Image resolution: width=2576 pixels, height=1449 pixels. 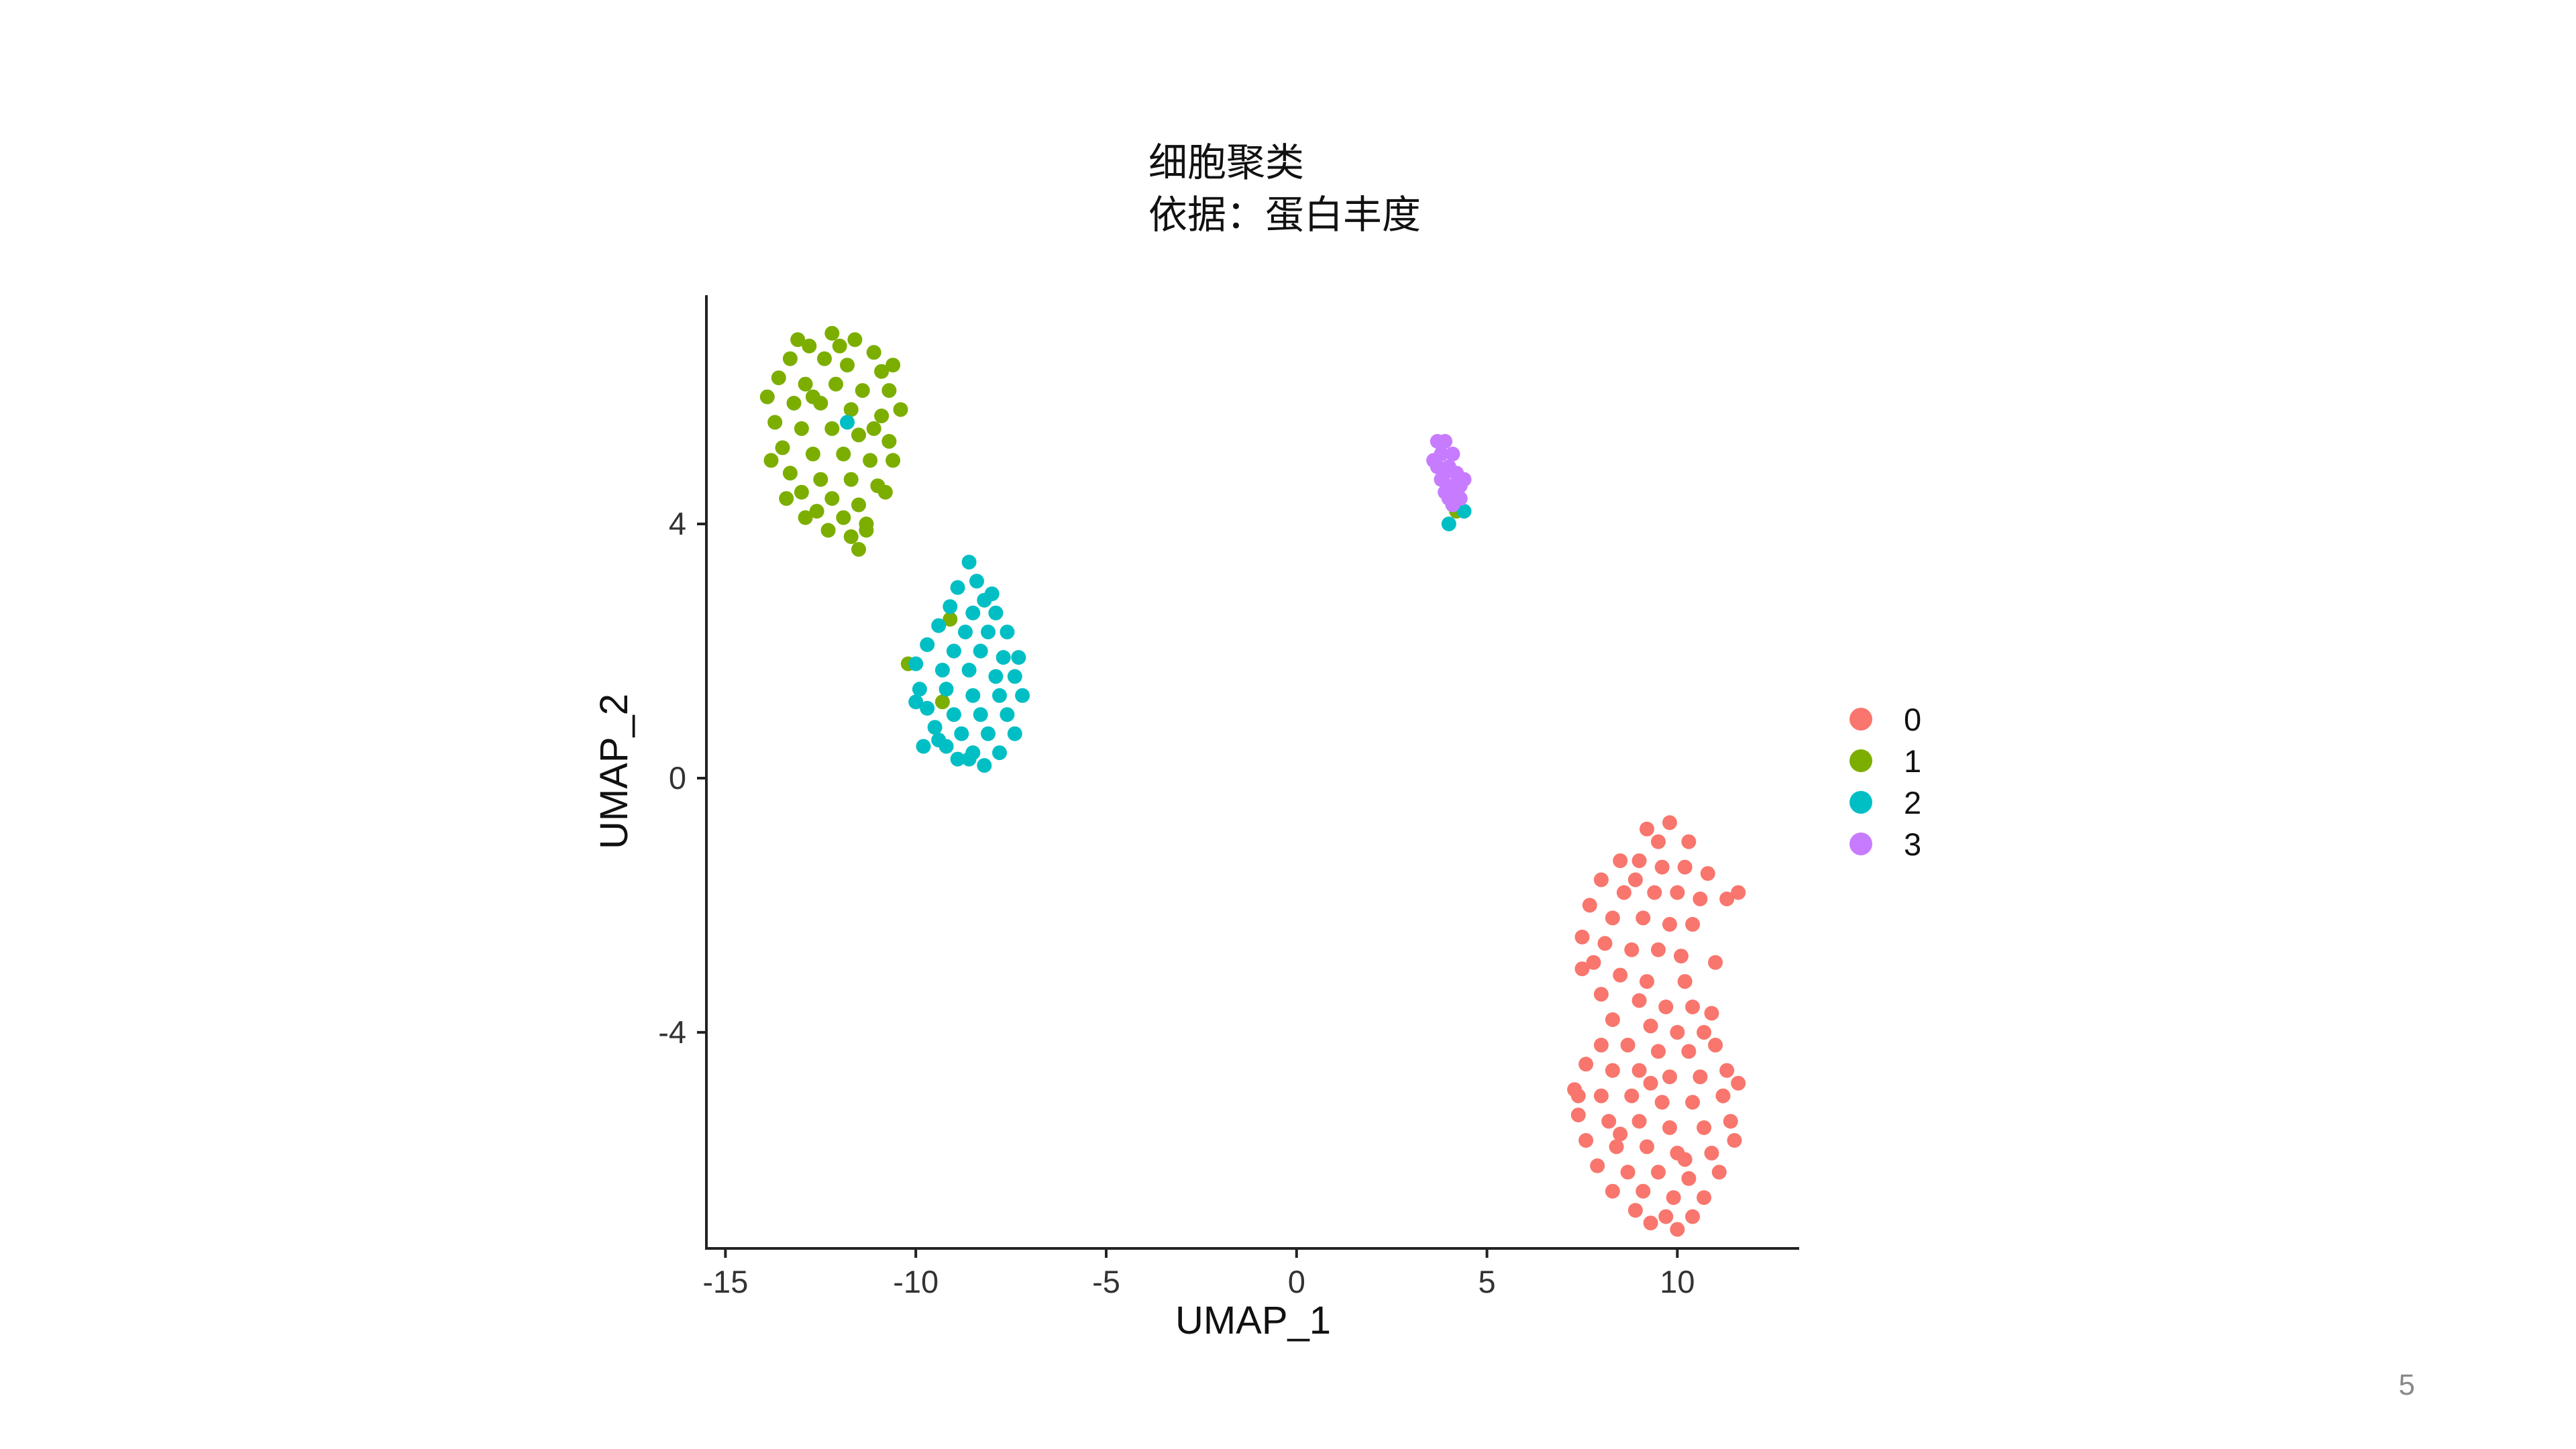 I want to click on y-axis-label: UMAP_2, so click(x=614, y=771).